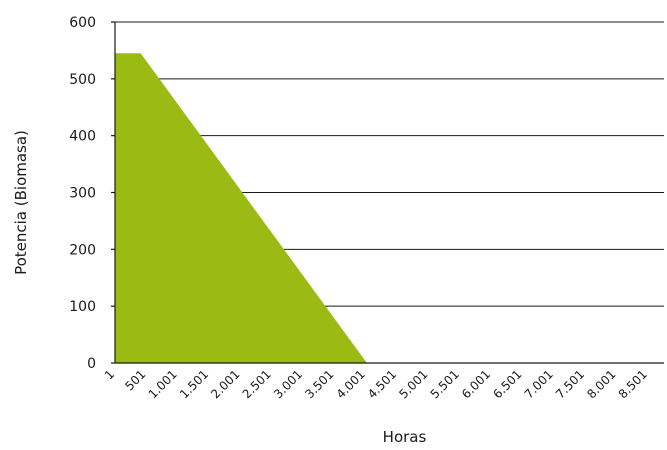 This screenshot has height=450, width=667. What do you see at coordinates (225, 384) in the screenshot?
I see `x-tick-label-2001: 2.001` at bounding box center [225, 384].